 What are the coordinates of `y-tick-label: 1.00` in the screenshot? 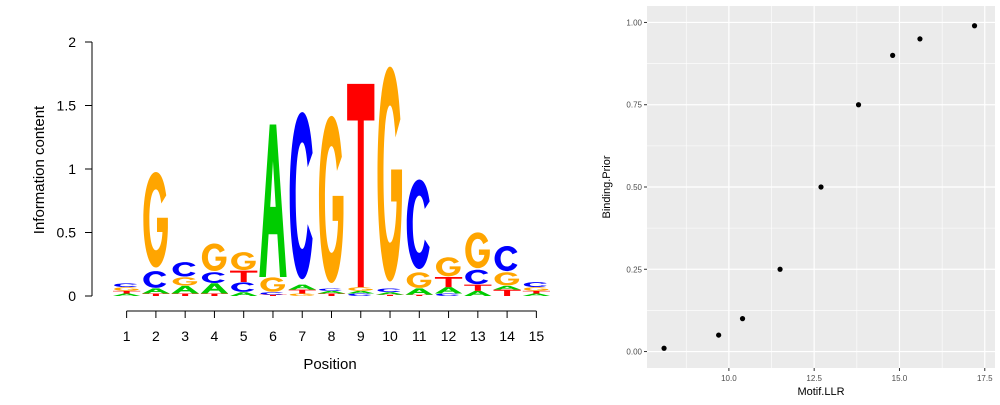 It's located at (634, 22).